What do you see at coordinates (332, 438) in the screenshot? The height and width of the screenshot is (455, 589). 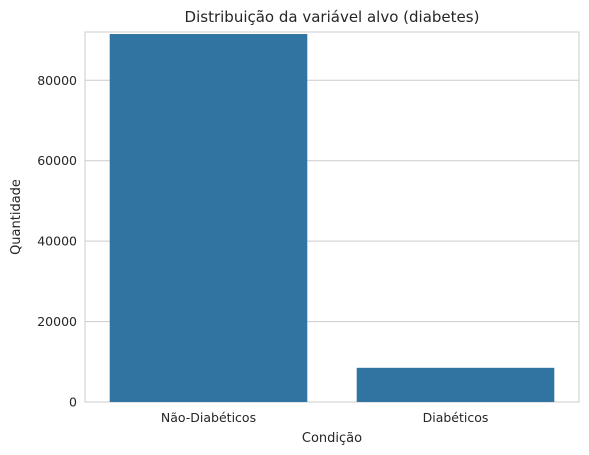 I see `x-axis-label: Condição` at bounding box center [332, 438].